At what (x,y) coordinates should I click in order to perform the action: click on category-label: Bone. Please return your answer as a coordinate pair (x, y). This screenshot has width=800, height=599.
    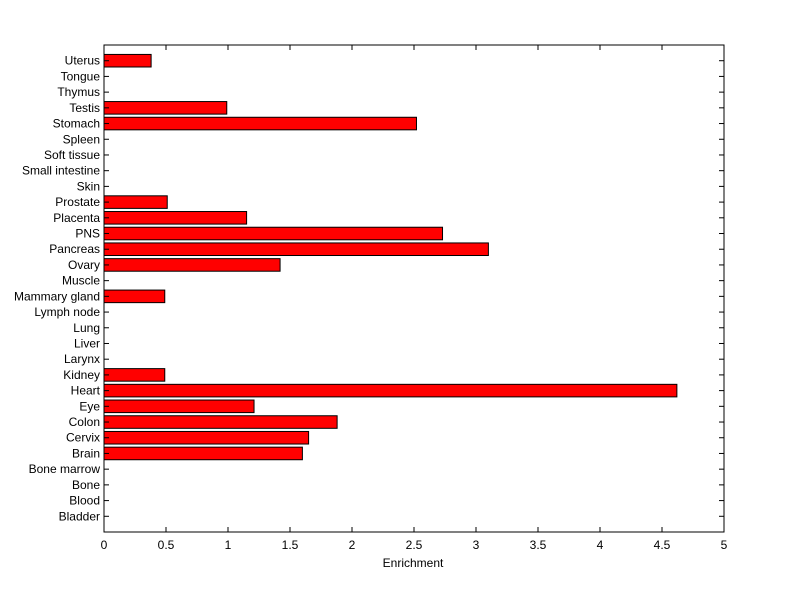
    Looking at the image, I should click on (86, 485).